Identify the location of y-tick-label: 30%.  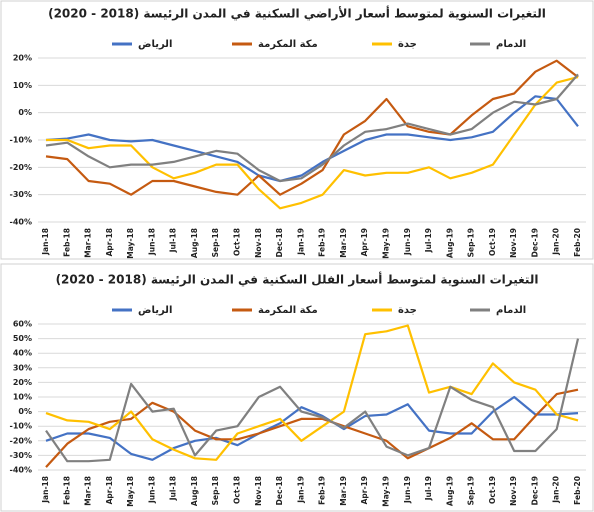
(22, 367).